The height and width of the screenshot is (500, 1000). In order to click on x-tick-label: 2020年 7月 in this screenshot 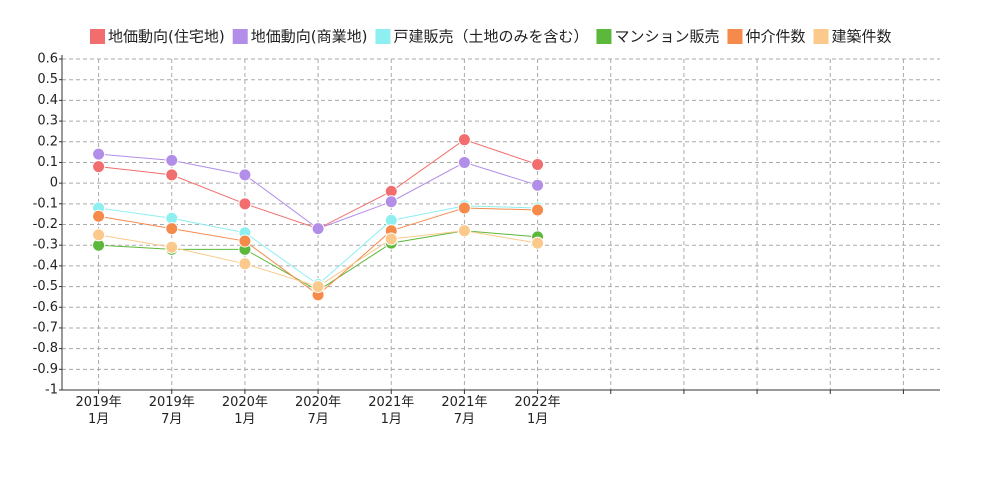, I will do `click(318, 411)`.